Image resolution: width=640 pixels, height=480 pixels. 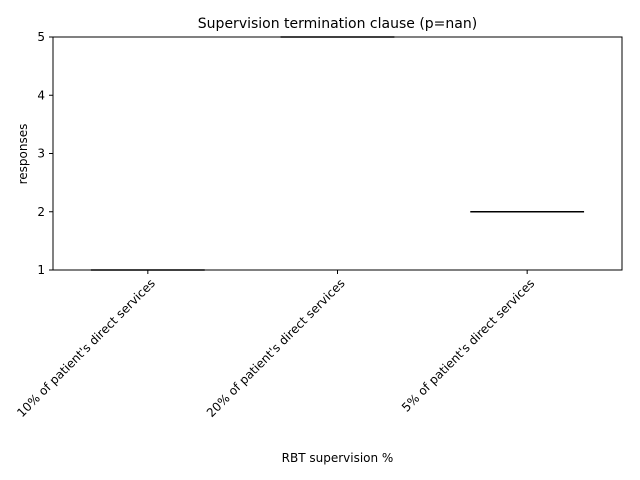 What do you see at coordinates (41, 212) in the screenshot?
I see `y-tick-label: 2` at bounding box center [41, 212].